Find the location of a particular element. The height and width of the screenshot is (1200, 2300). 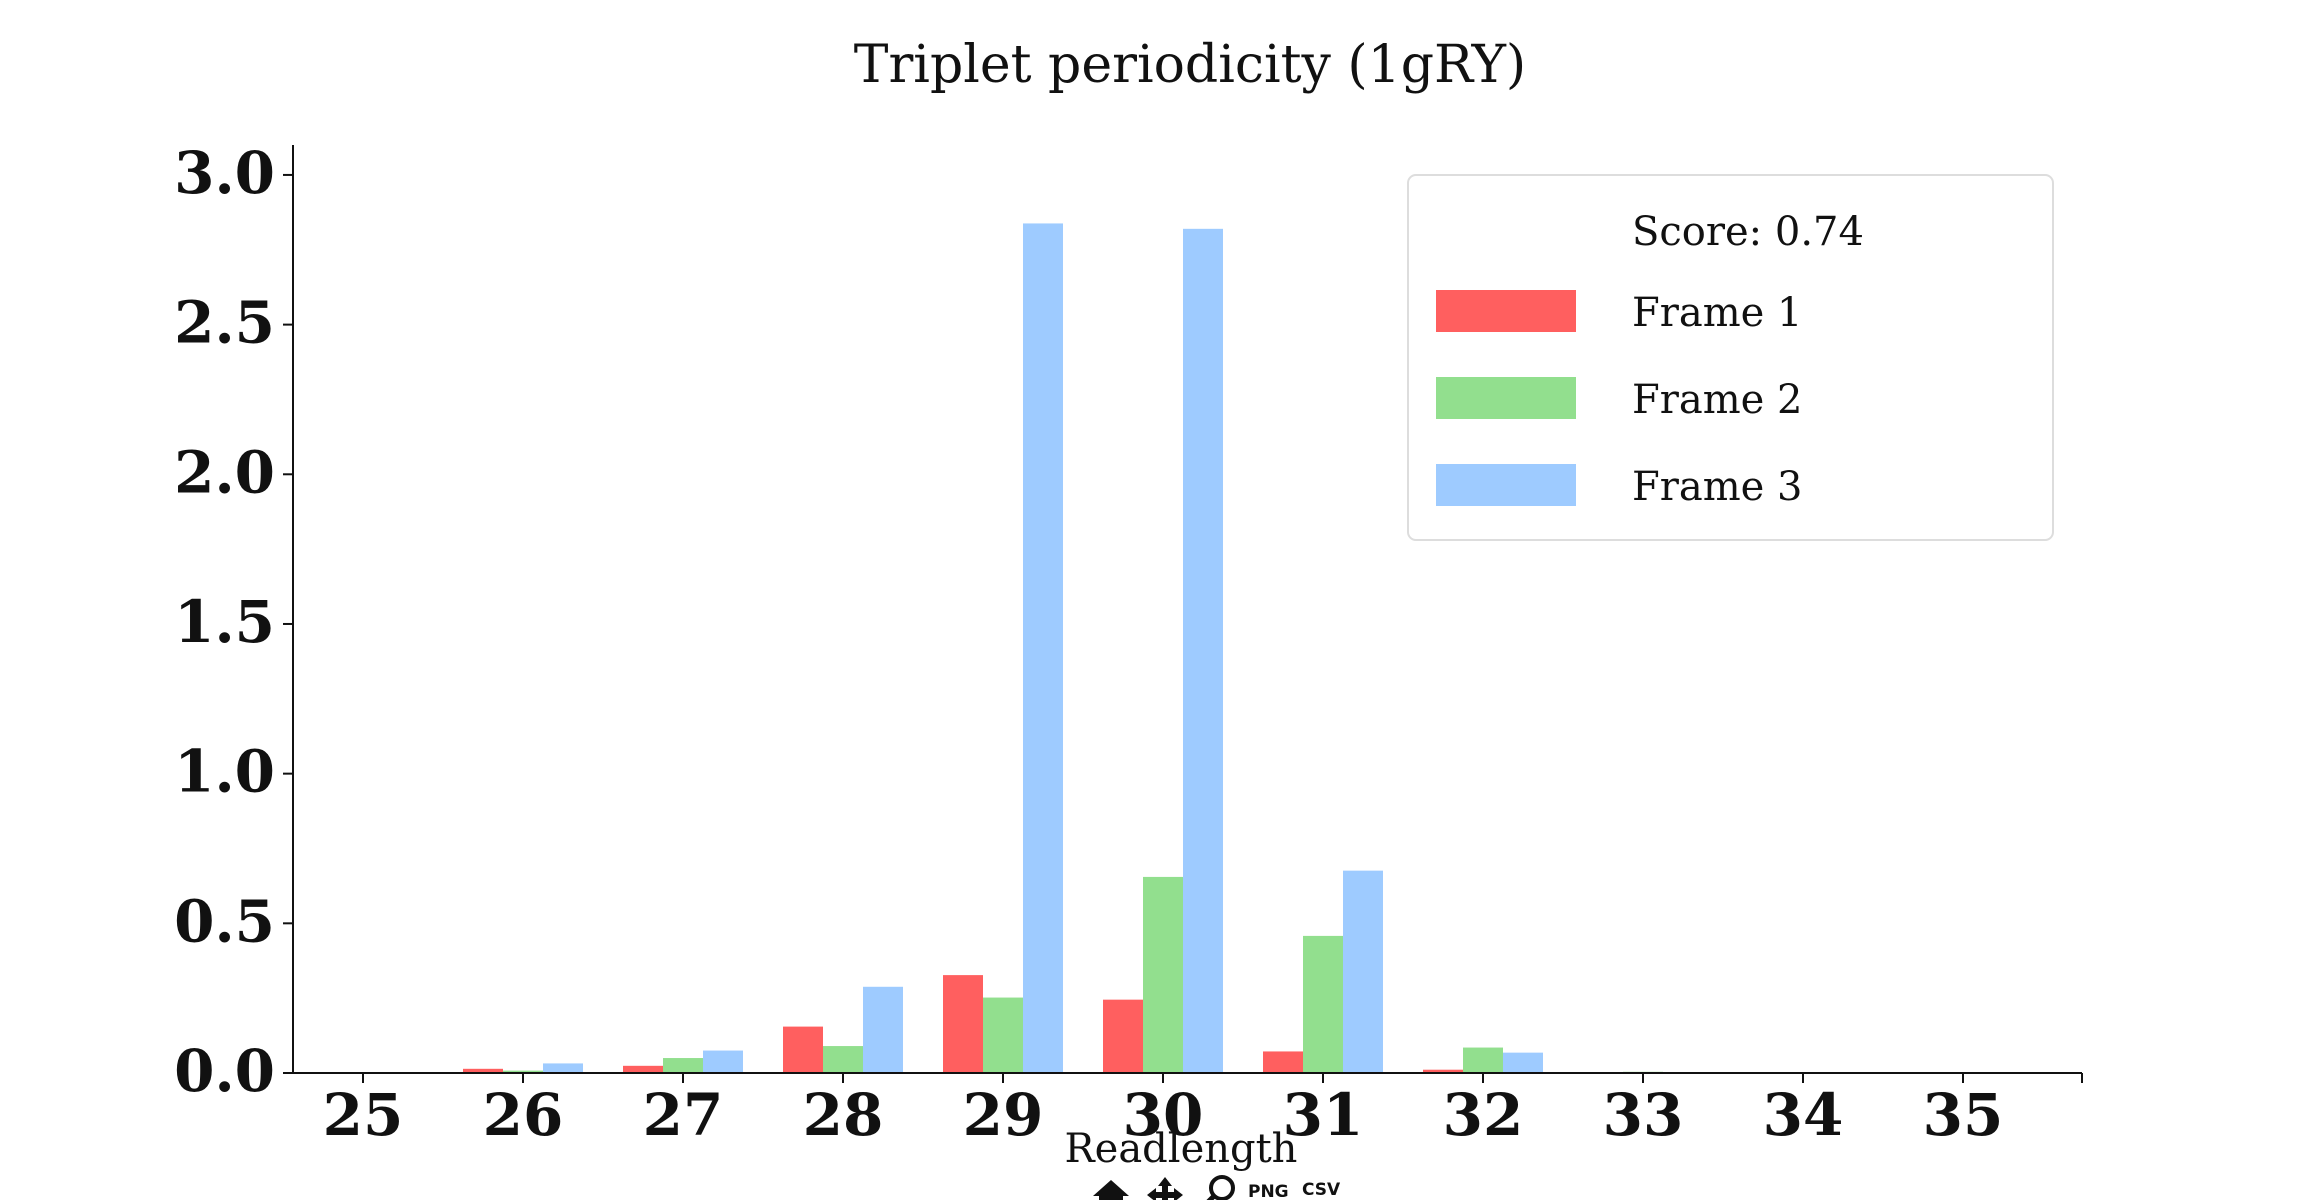

home-icon is located at coordinates (1111, 1190).